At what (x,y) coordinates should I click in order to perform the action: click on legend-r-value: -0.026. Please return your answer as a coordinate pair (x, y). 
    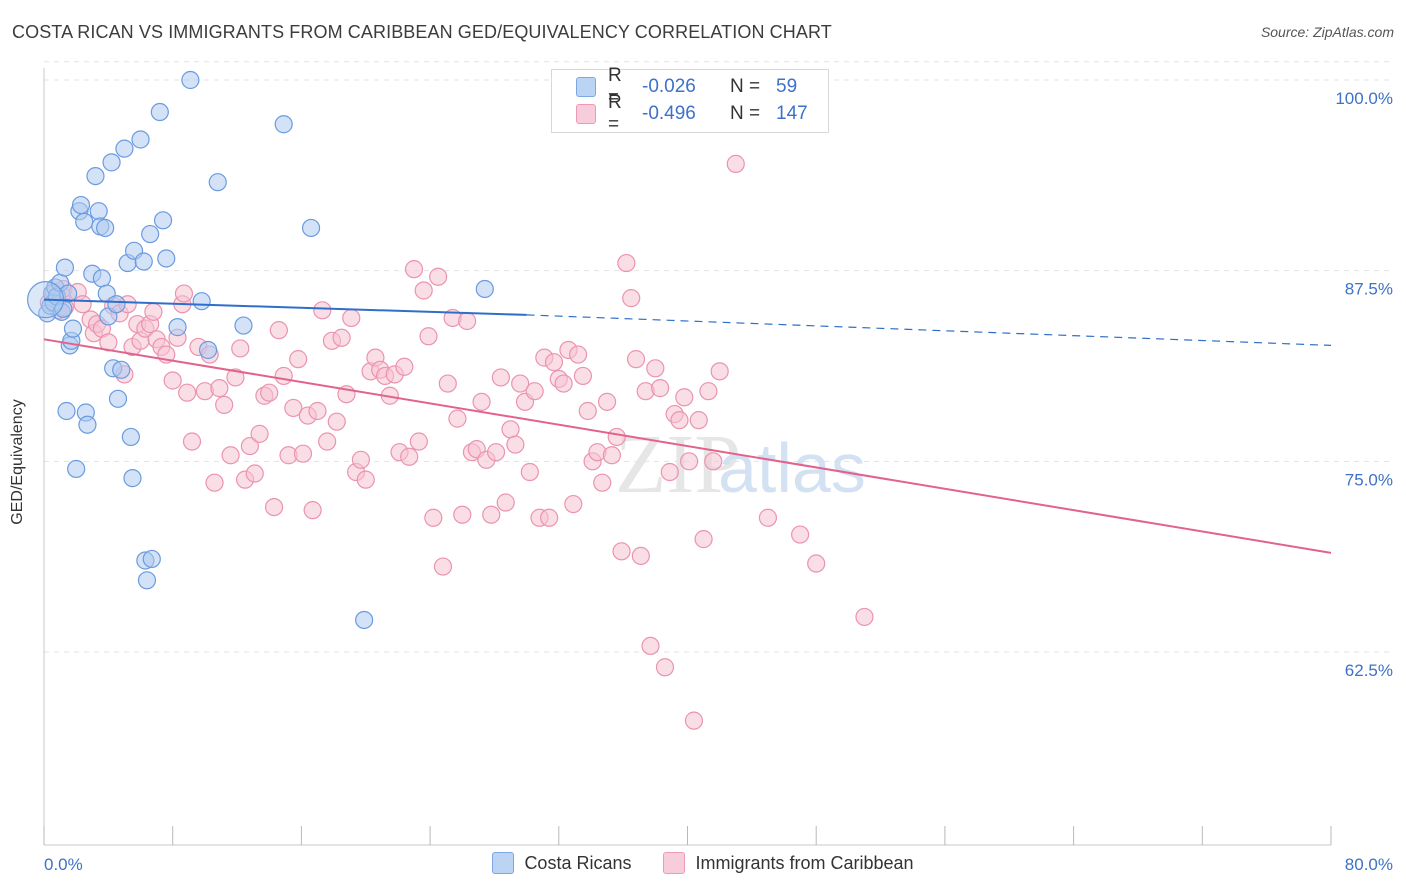
    Looking at the image, I should click on (669, 86).